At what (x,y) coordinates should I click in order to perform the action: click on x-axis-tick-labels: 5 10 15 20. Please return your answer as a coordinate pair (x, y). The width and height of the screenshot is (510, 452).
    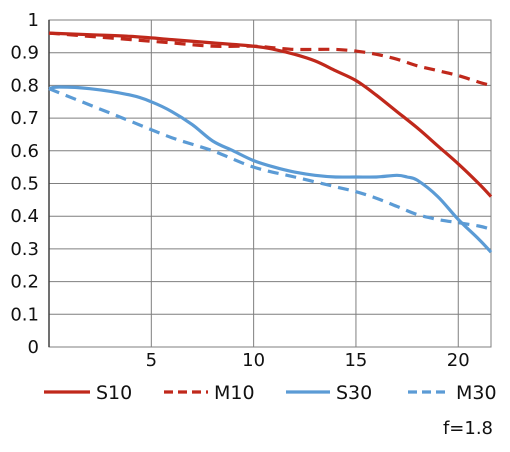
    Looking at the image, I should click on (308, 360).